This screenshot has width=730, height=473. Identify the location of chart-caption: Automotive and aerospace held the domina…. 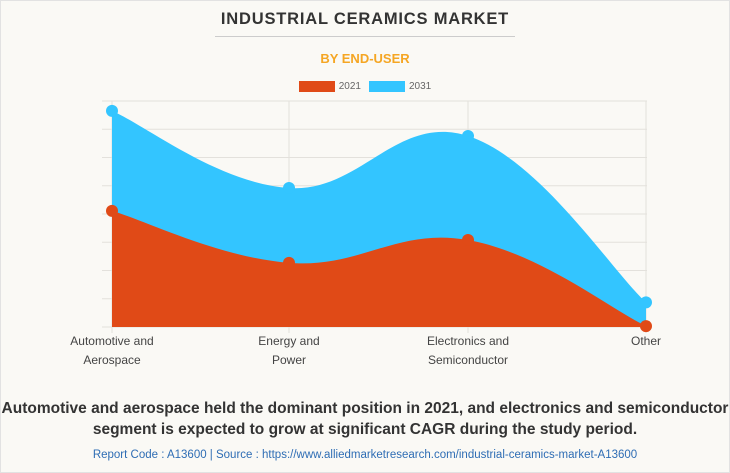
(365, 419).